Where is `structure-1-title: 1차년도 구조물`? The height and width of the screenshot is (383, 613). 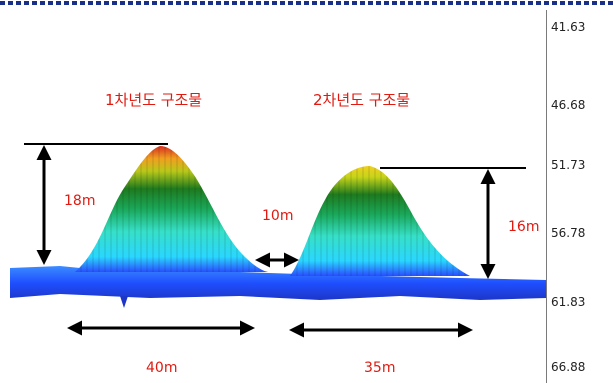
structure-1-title: 1차년도 구조물 is located at coordinates (153, 100).